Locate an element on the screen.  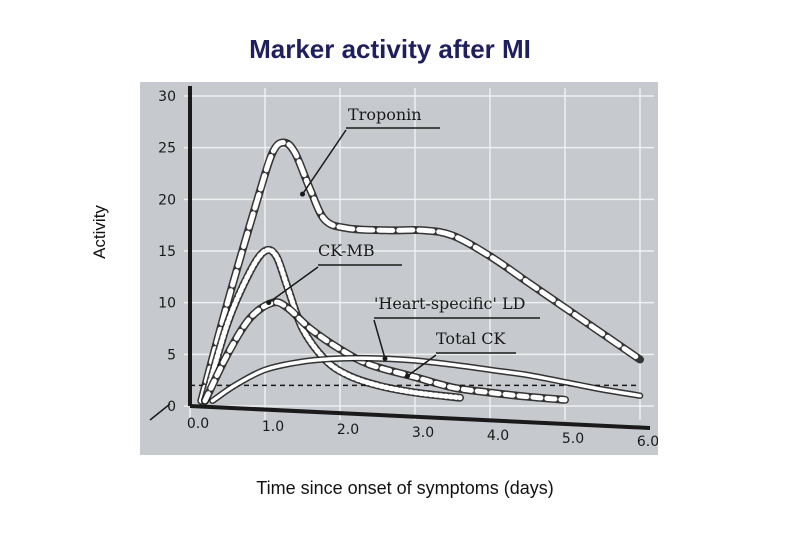
x-tick-label: 3.0 is located at coordinates (423, 433).